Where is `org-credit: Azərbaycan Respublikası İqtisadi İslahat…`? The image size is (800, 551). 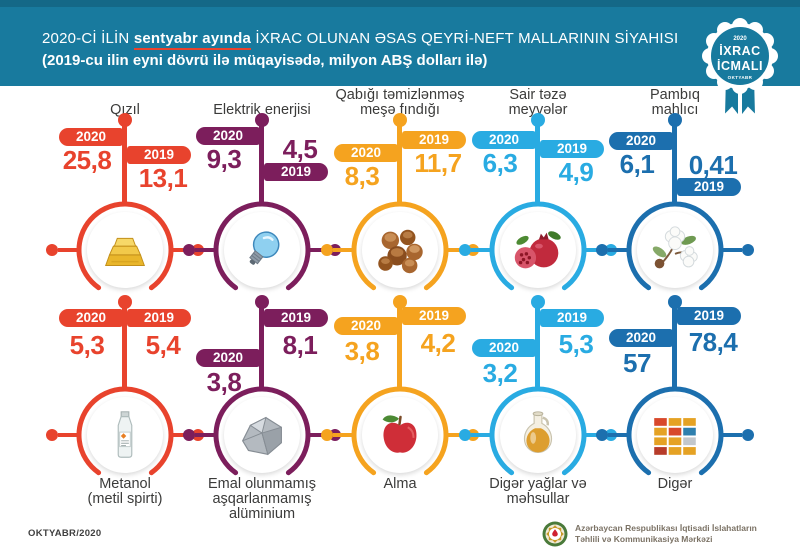
org-credit: Azərbaycan Respublikası İqtisadi İslahat… is located at coordinates (649, 534).